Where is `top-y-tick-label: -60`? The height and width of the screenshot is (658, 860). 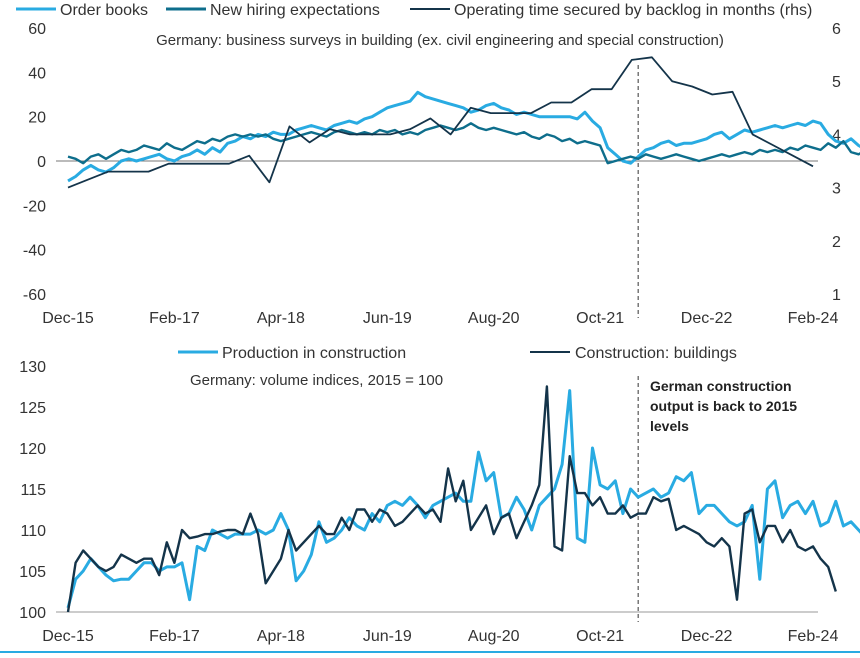
top-y-tick-label: -60 is located at coordinates (34, 295).